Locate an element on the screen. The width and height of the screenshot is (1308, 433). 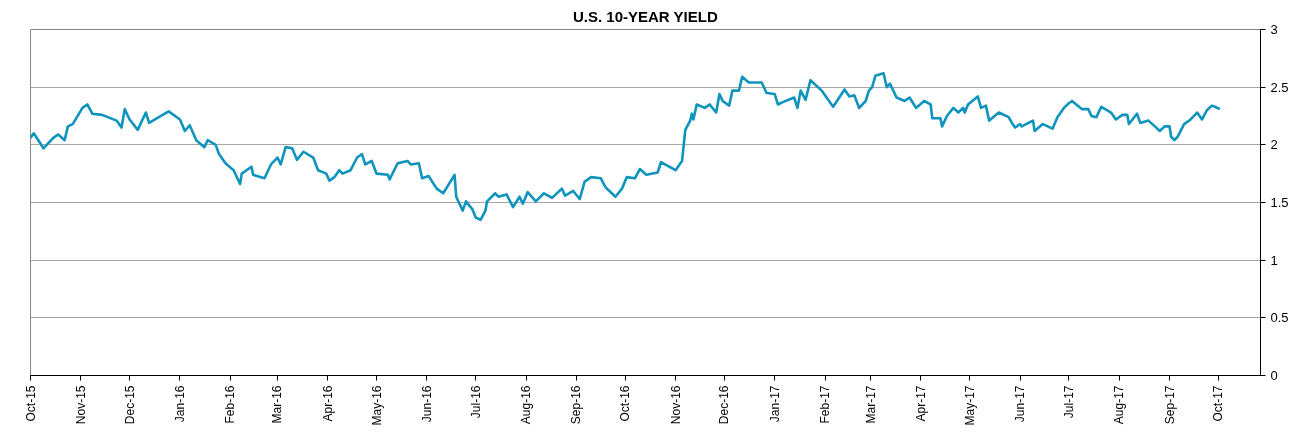
y-tick-label: 3 is located at coordinates (1274, 29).